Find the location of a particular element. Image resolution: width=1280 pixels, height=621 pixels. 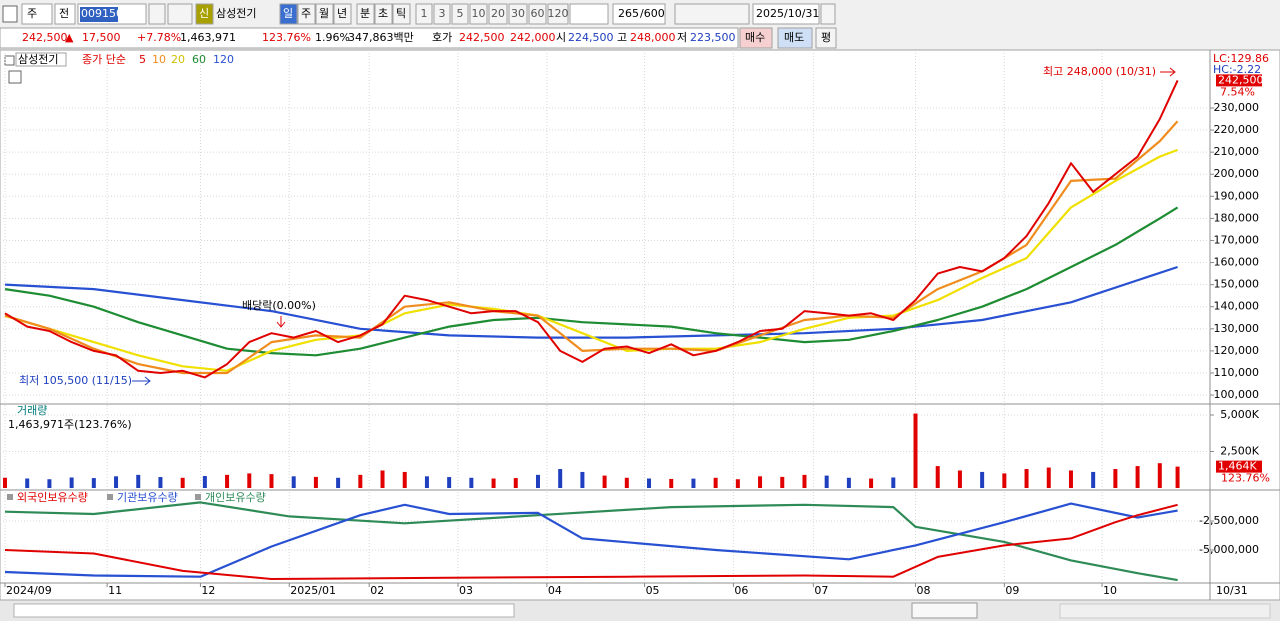

sound-button is located at coordinates (180, 14).